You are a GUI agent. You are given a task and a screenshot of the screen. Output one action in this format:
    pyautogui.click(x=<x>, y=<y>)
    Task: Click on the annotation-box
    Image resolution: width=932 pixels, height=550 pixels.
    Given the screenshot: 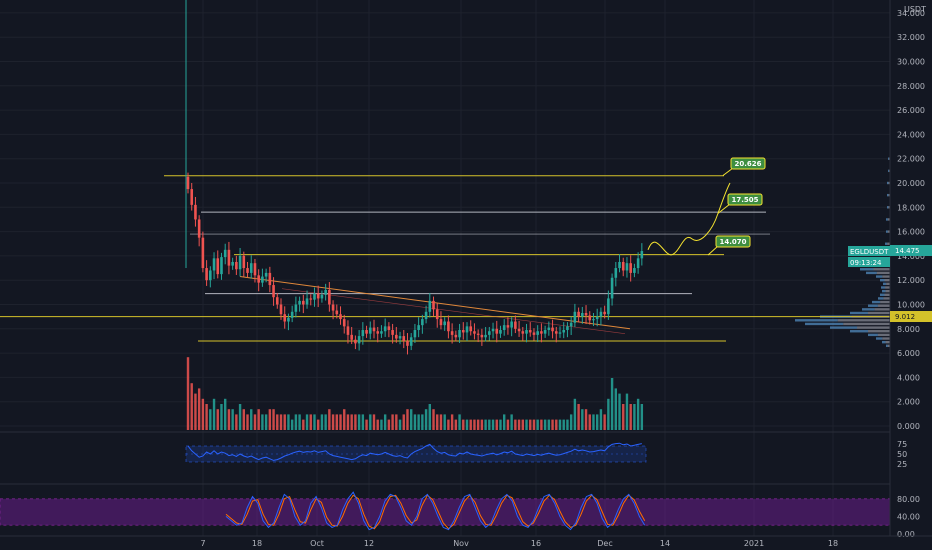 What is the action you would take?
    pyautogui.click(x=748, y=163)
    